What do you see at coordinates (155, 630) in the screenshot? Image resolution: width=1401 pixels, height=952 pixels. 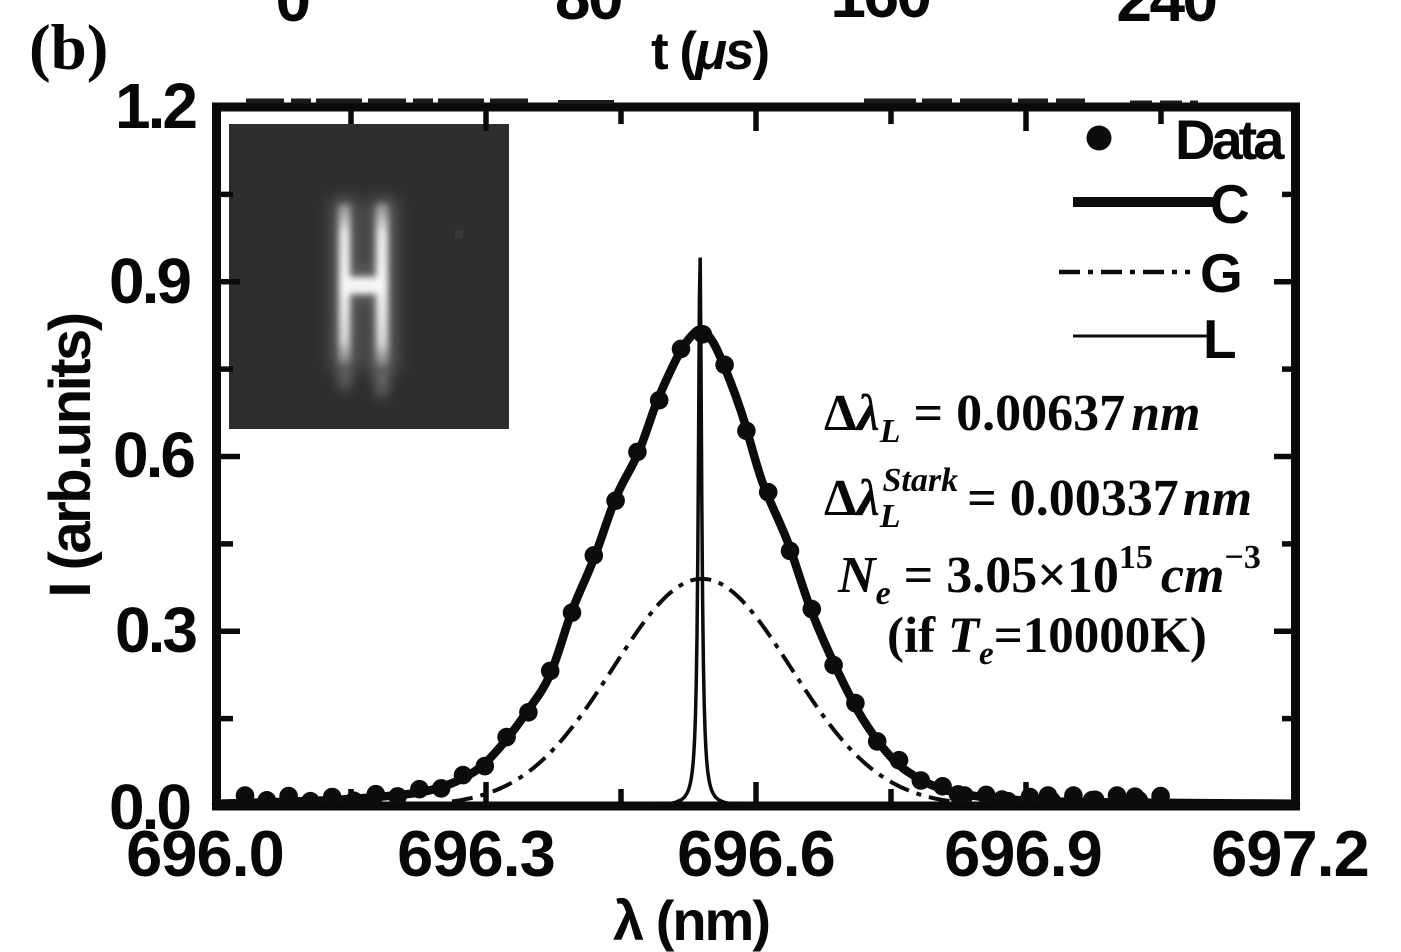 I see `svg-text: 0.3` at bounding box center [155, 630].